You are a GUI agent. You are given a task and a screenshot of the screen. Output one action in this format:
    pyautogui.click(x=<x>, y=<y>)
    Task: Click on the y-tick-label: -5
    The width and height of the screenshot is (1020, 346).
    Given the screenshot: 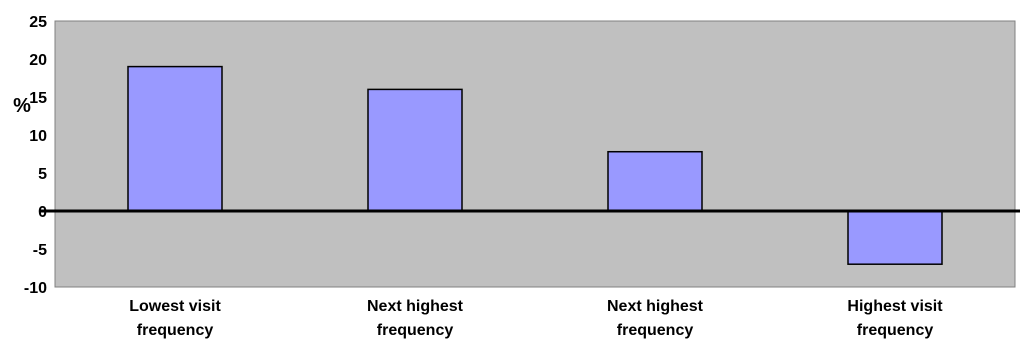 What is the action you would take?
    pyautogui.click(x=40, y=250)
    